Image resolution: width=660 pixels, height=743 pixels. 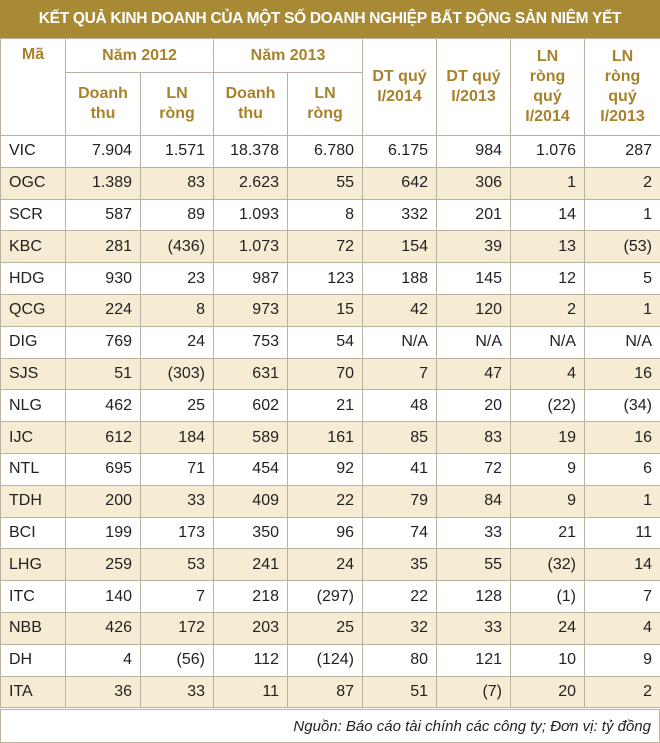 I want to click on table-cell: 16, so click(x=622, y=374).